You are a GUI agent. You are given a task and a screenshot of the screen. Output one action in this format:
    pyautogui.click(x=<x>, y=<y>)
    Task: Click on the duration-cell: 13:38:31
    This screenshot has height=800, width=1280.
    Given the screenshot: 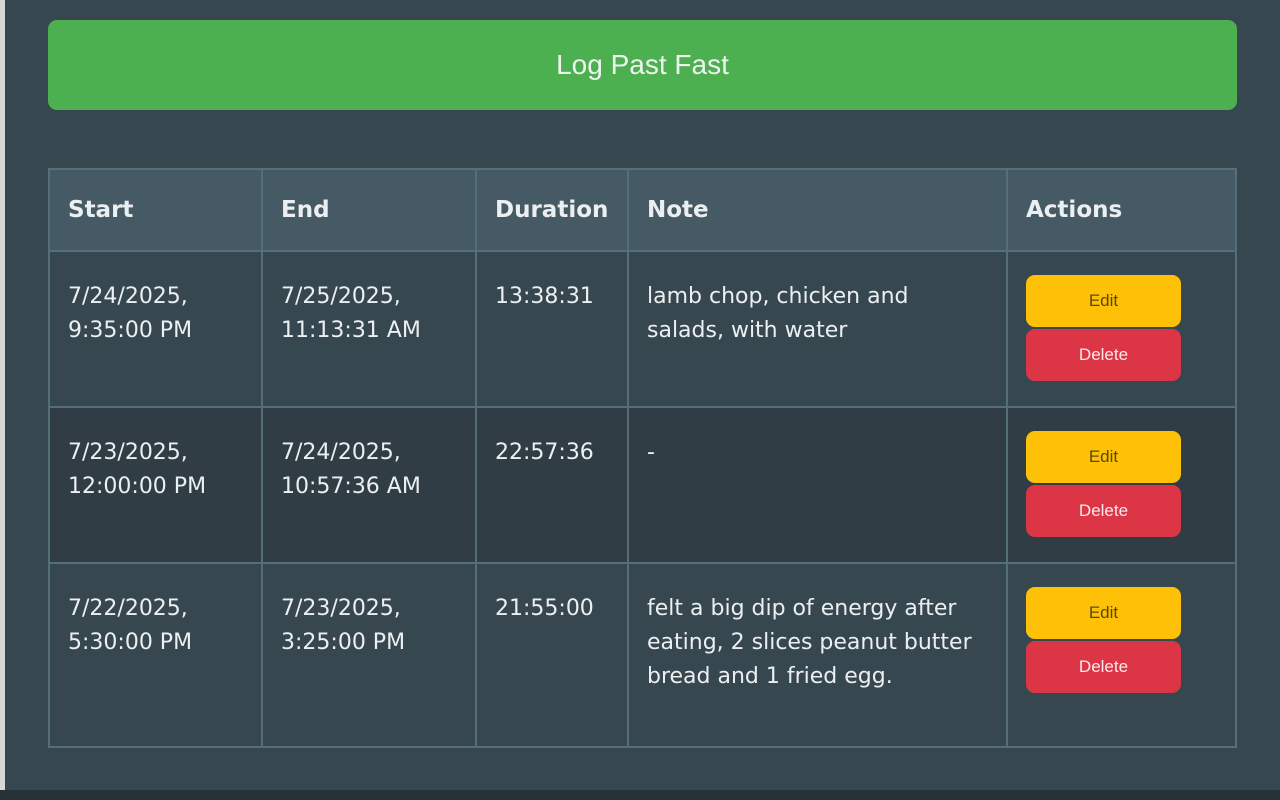 What is the action you would take?
    pyautogui.click(x=552, y=329)
    